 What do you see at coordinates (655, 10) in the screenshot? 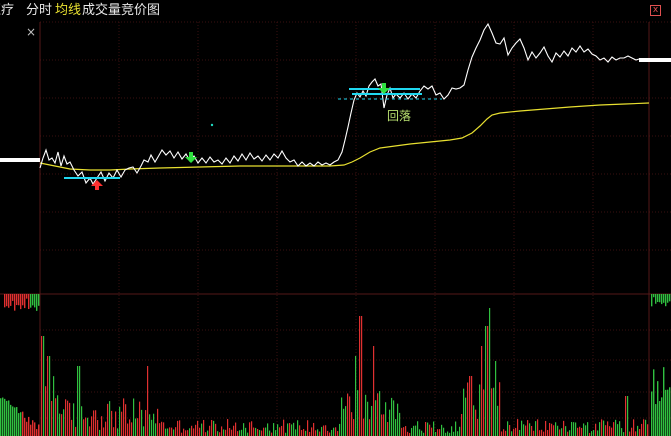
I see `close-icon: x` at bounding box center [655, 10].